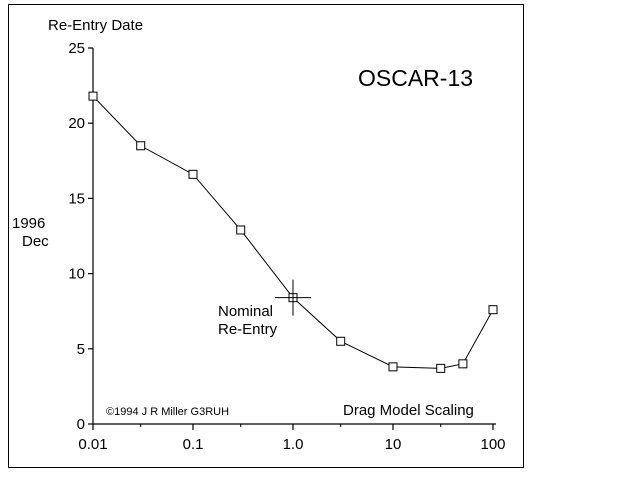  What do you see at coordinates (76, 198) in the screenshot?
I see `y-tick-label: 15` at bounding box center [76, 198].